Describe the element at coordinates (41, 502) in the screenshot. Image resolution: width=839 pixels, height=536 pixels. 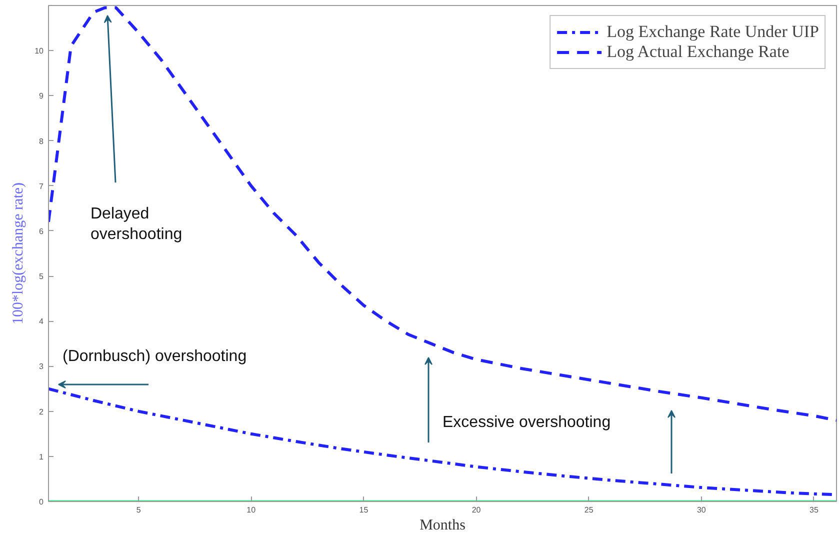
I see `y-tick-label: 0` at that location.